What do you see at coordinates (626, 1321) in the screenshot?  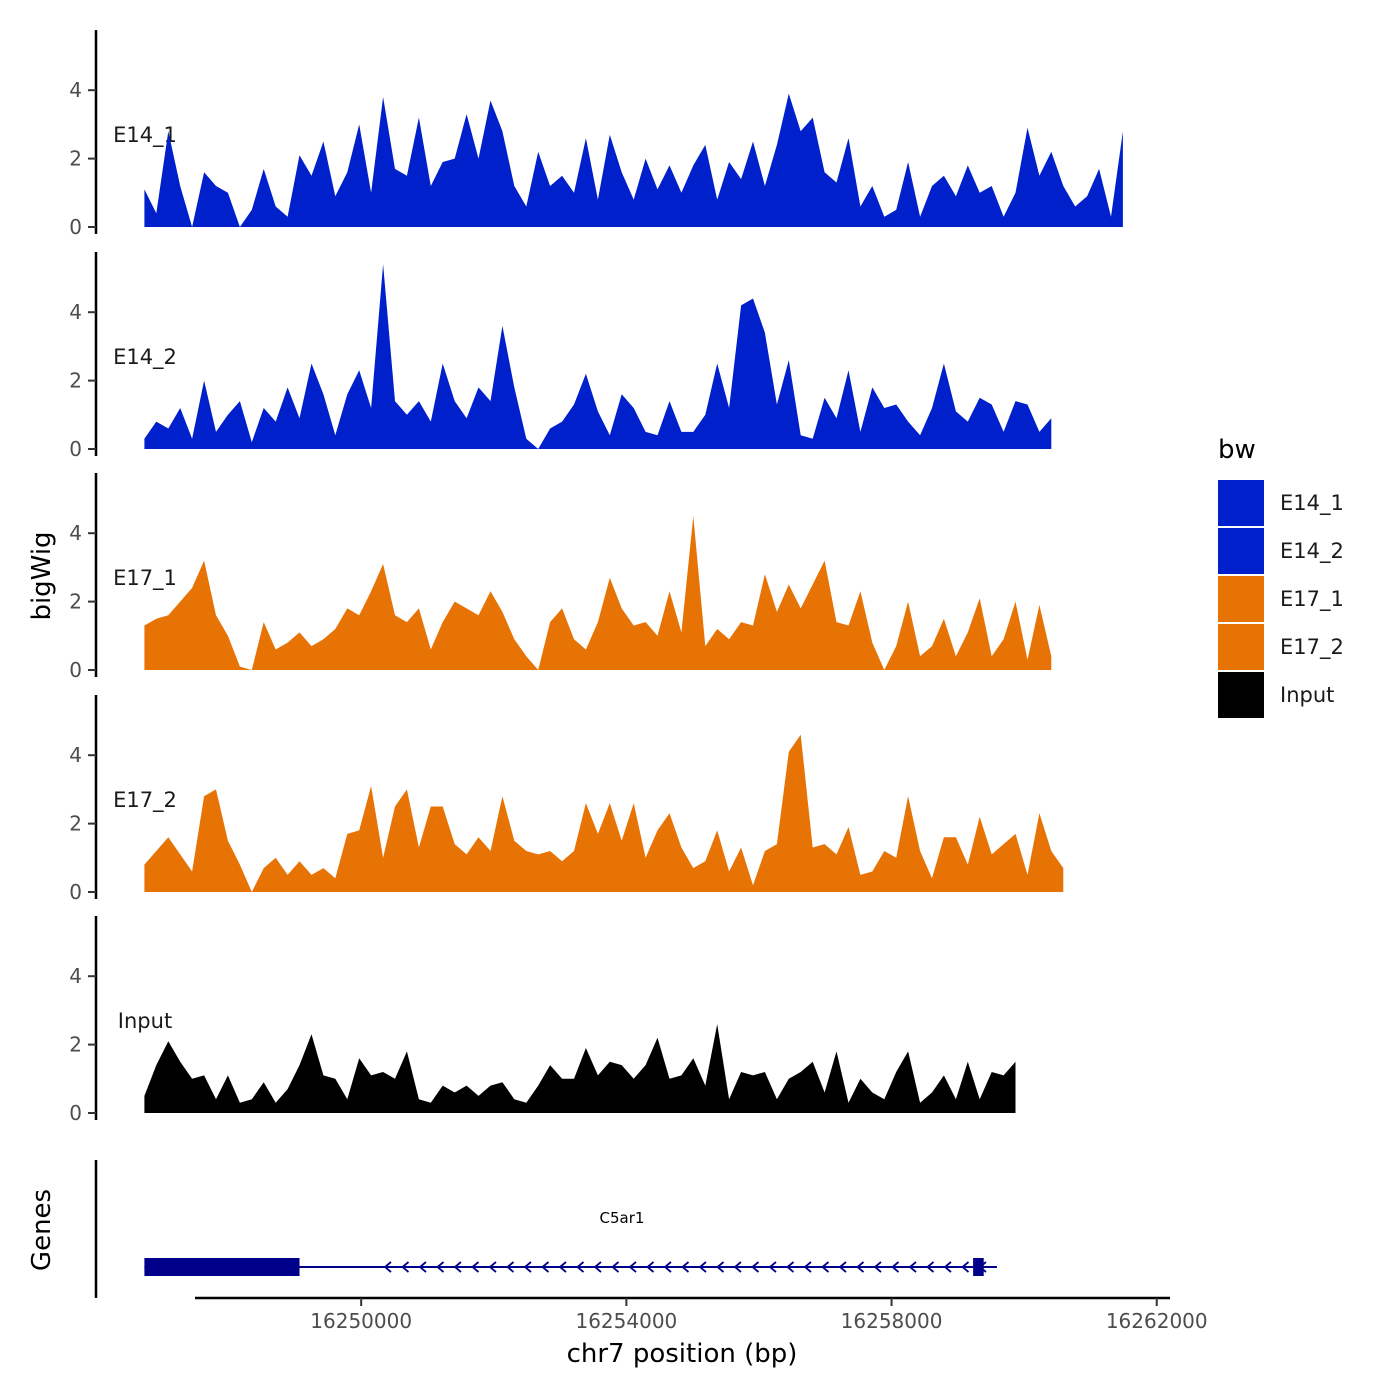 I see `x-tick-label: 16254000` at bounding box center [626, 1321].